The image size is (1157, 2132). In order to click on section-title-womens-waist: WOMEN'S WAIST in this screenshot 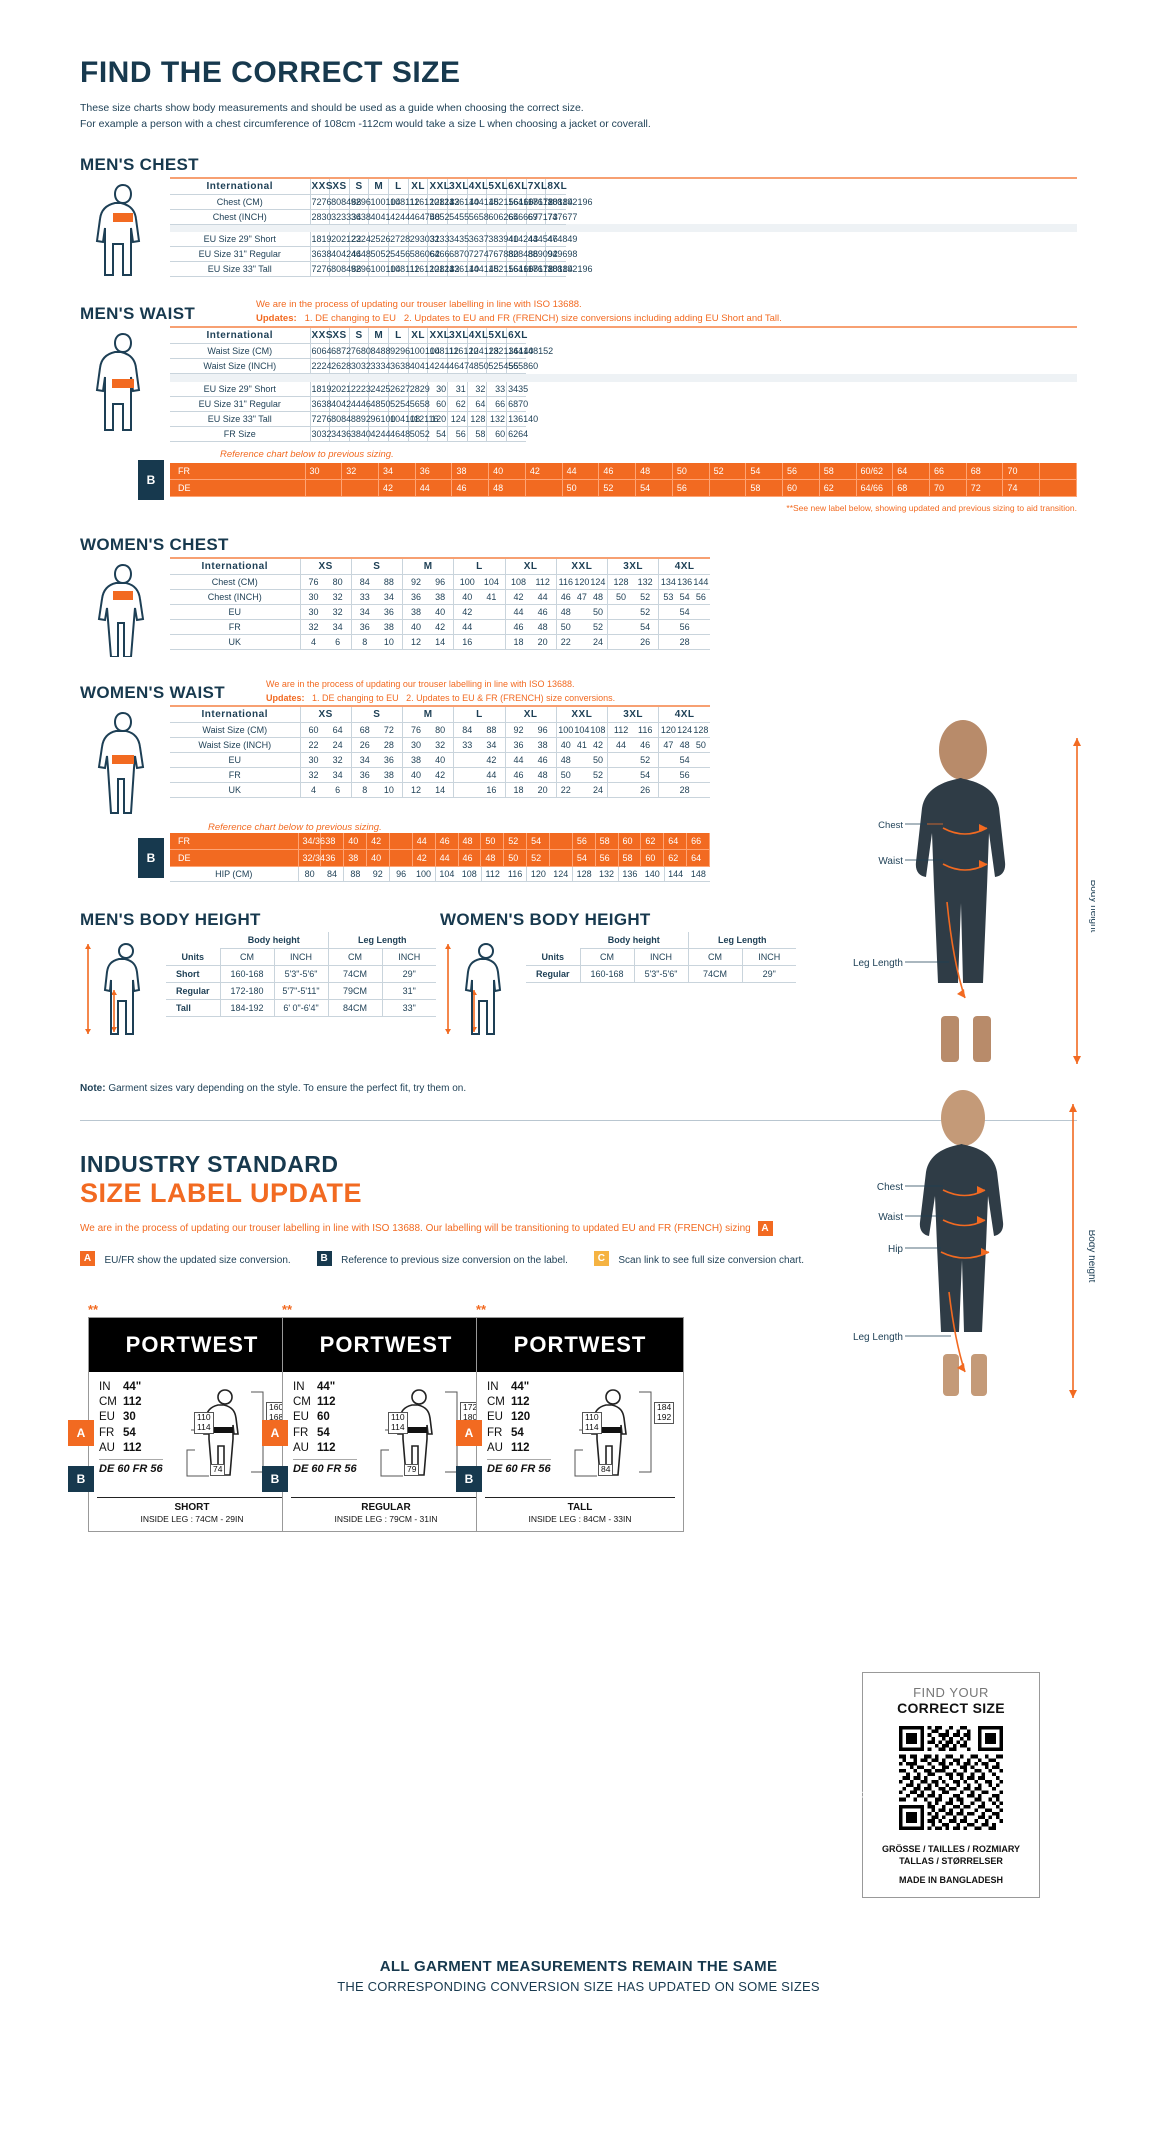, I will do `click(152, 693)`.